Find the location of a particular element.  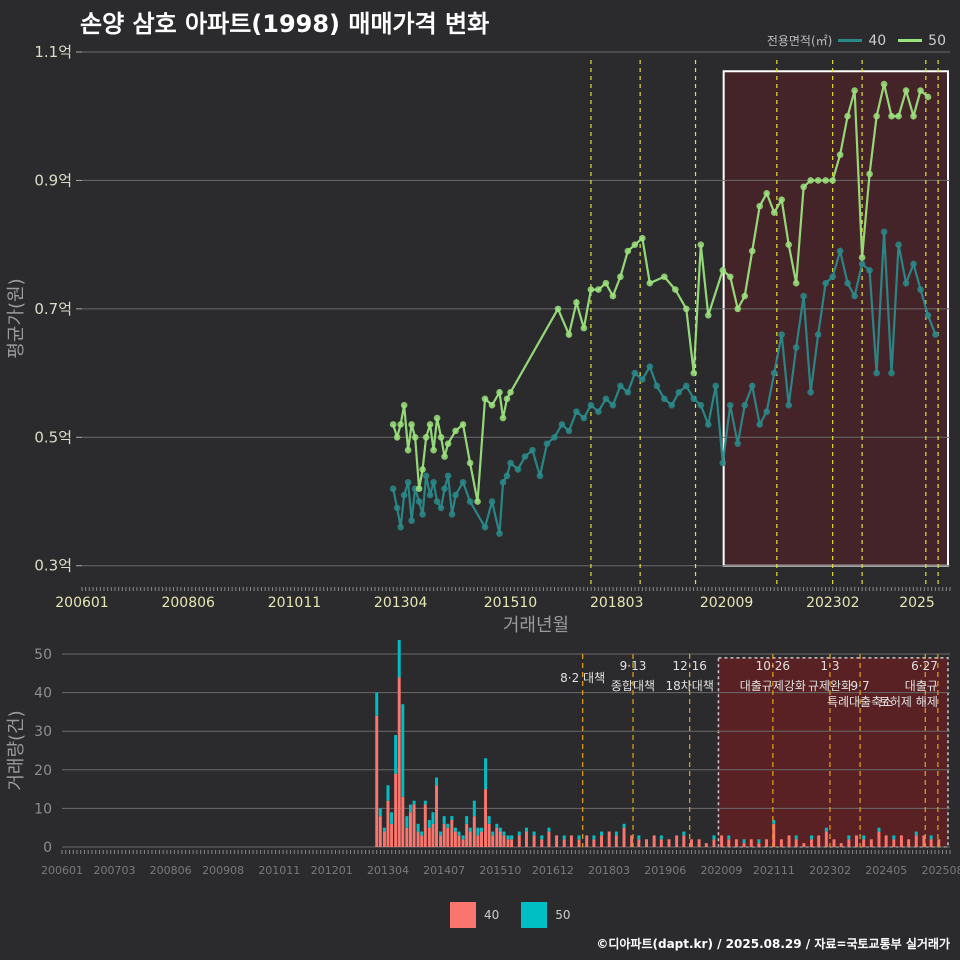

legend-title: 전용면적(㎡) is located at coordinates (799, 41).